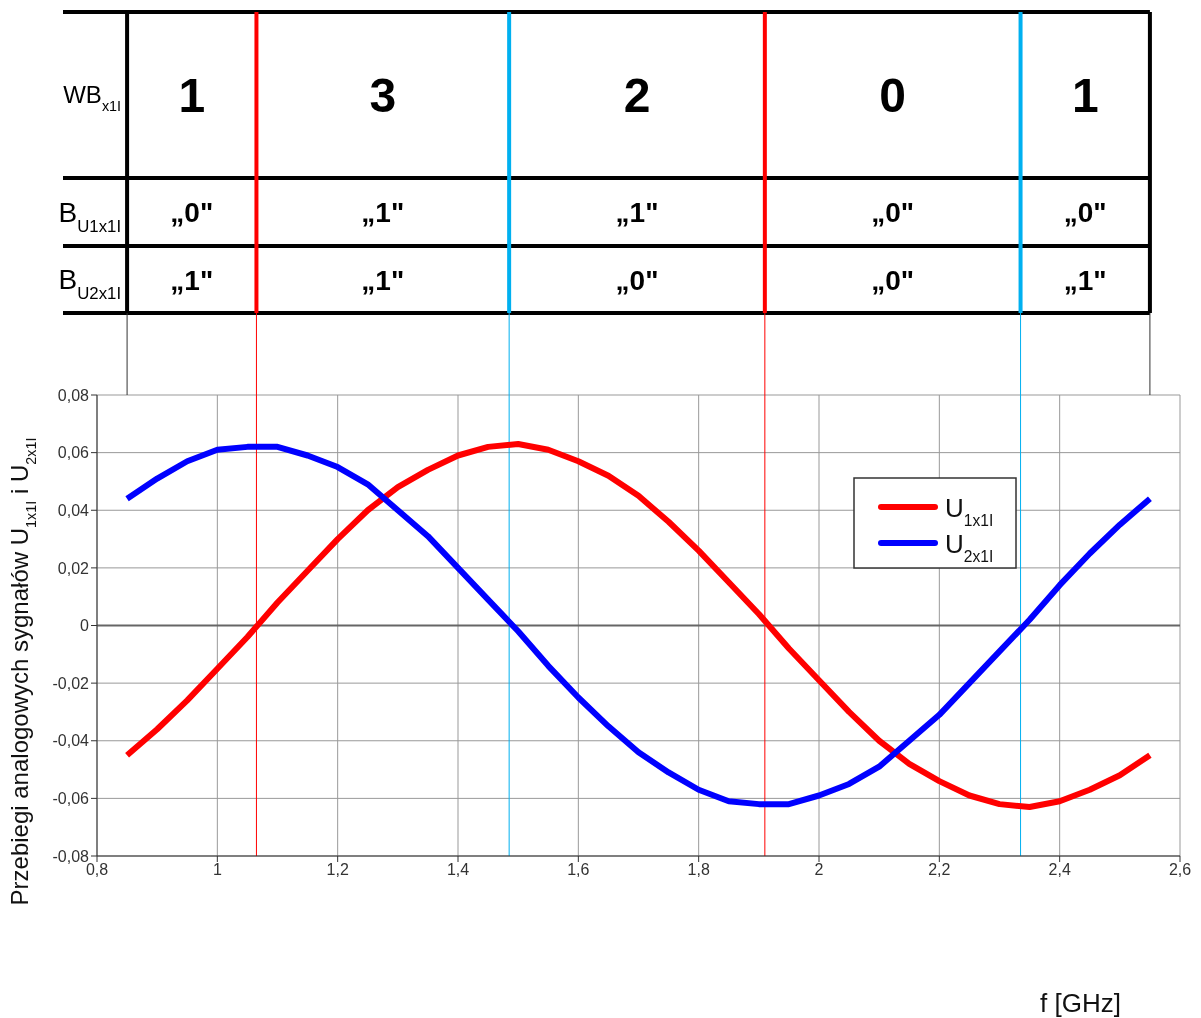 Image resolution: width=1201 pixels, height=1018 pixels. Describe the element at coordinates (217, 870) in the screenshot. I see `x-tick-label: 1` at that location.